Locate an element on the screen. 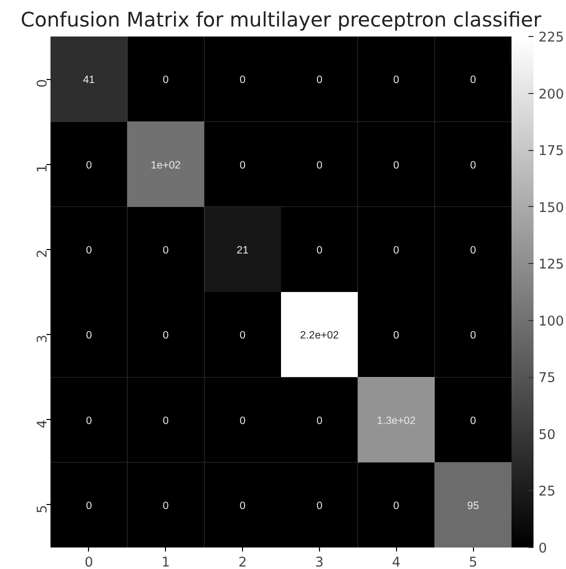 The image size is (566, 569). x-tick-label: 4 is located at coordinates (396, 562).